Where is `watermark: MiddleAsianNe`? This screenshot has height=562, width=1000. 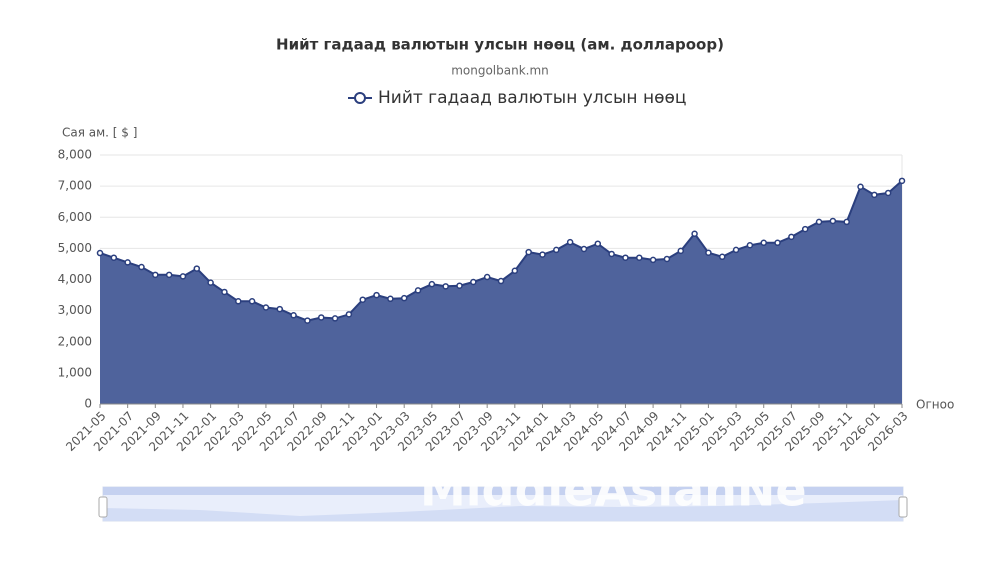
watermark: MiddleAsianNe is located at coordinates (613, 490).